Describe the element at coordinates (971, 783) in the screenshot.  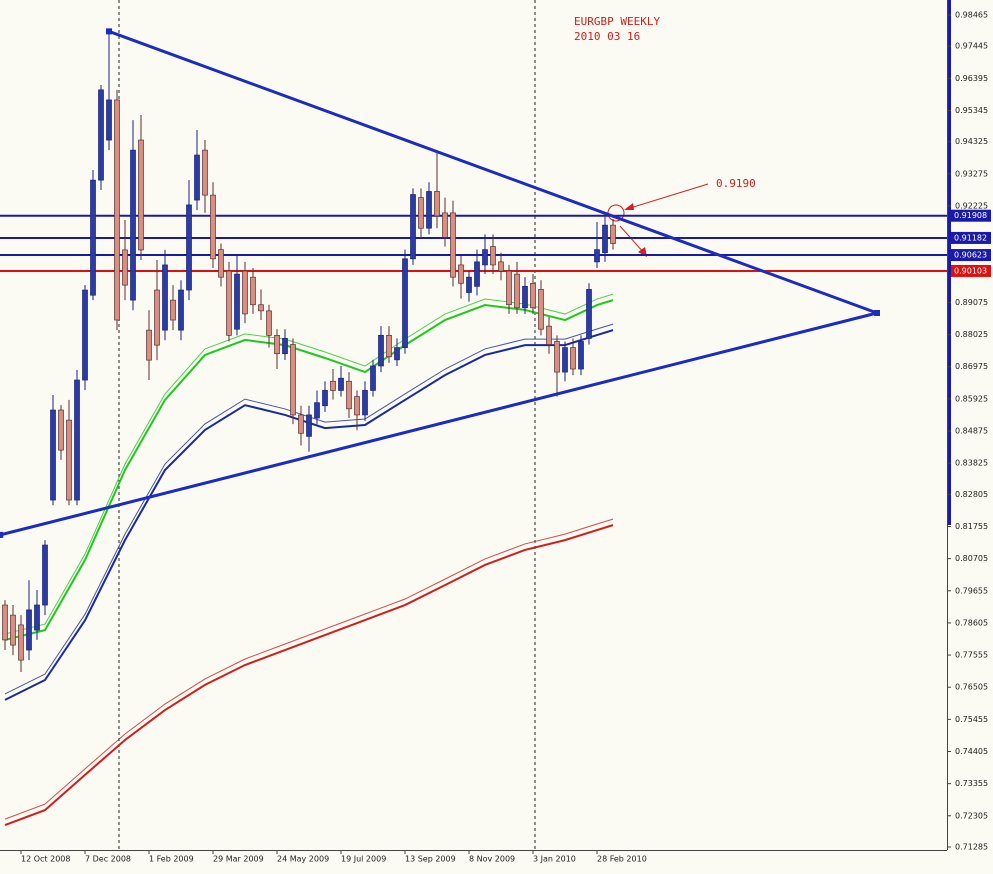
I see `y-tick-label: 0.73355` at that location.